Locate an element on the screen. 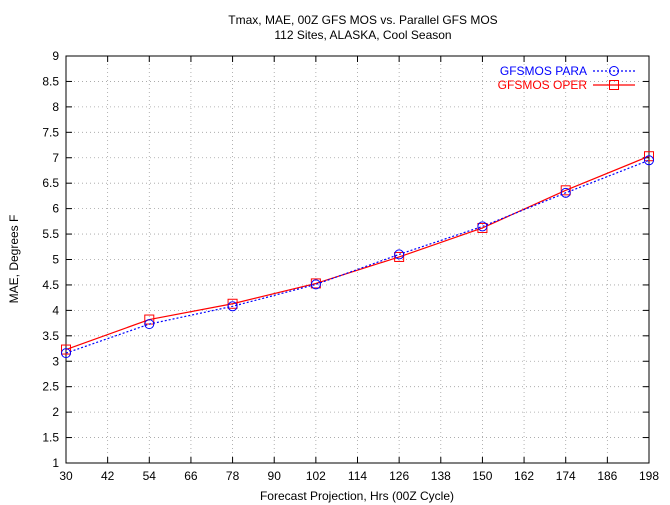 This screenshot has width=670, height=505. y-tick-label: 3 is located at coordinates (55, 361).